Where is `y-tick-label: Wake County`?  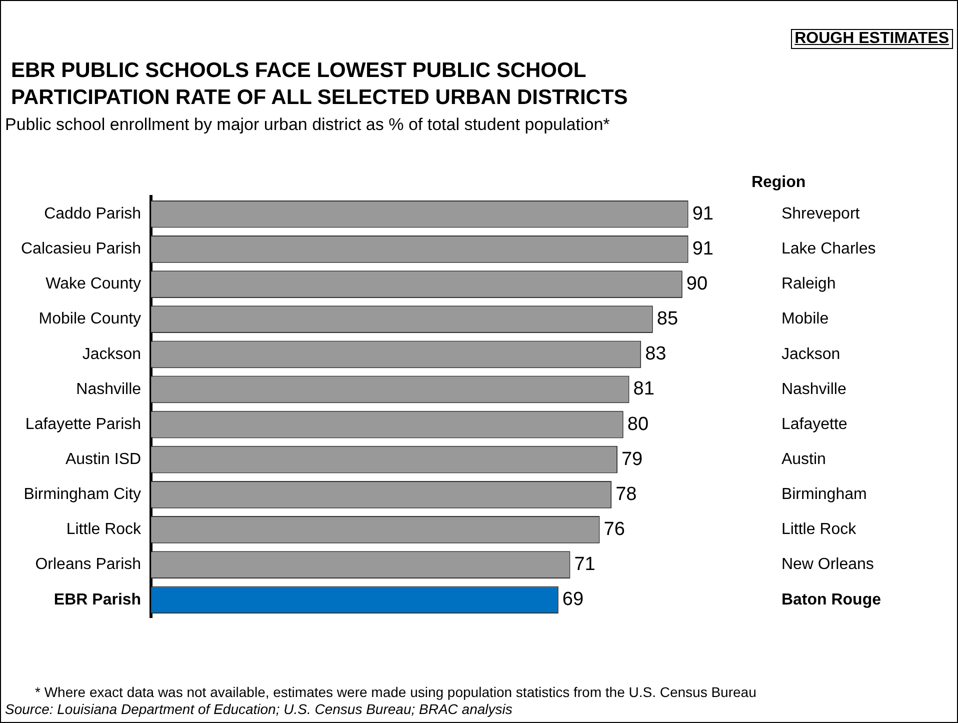 y-tick-label: Wake County is located at coordinates (94, 284).